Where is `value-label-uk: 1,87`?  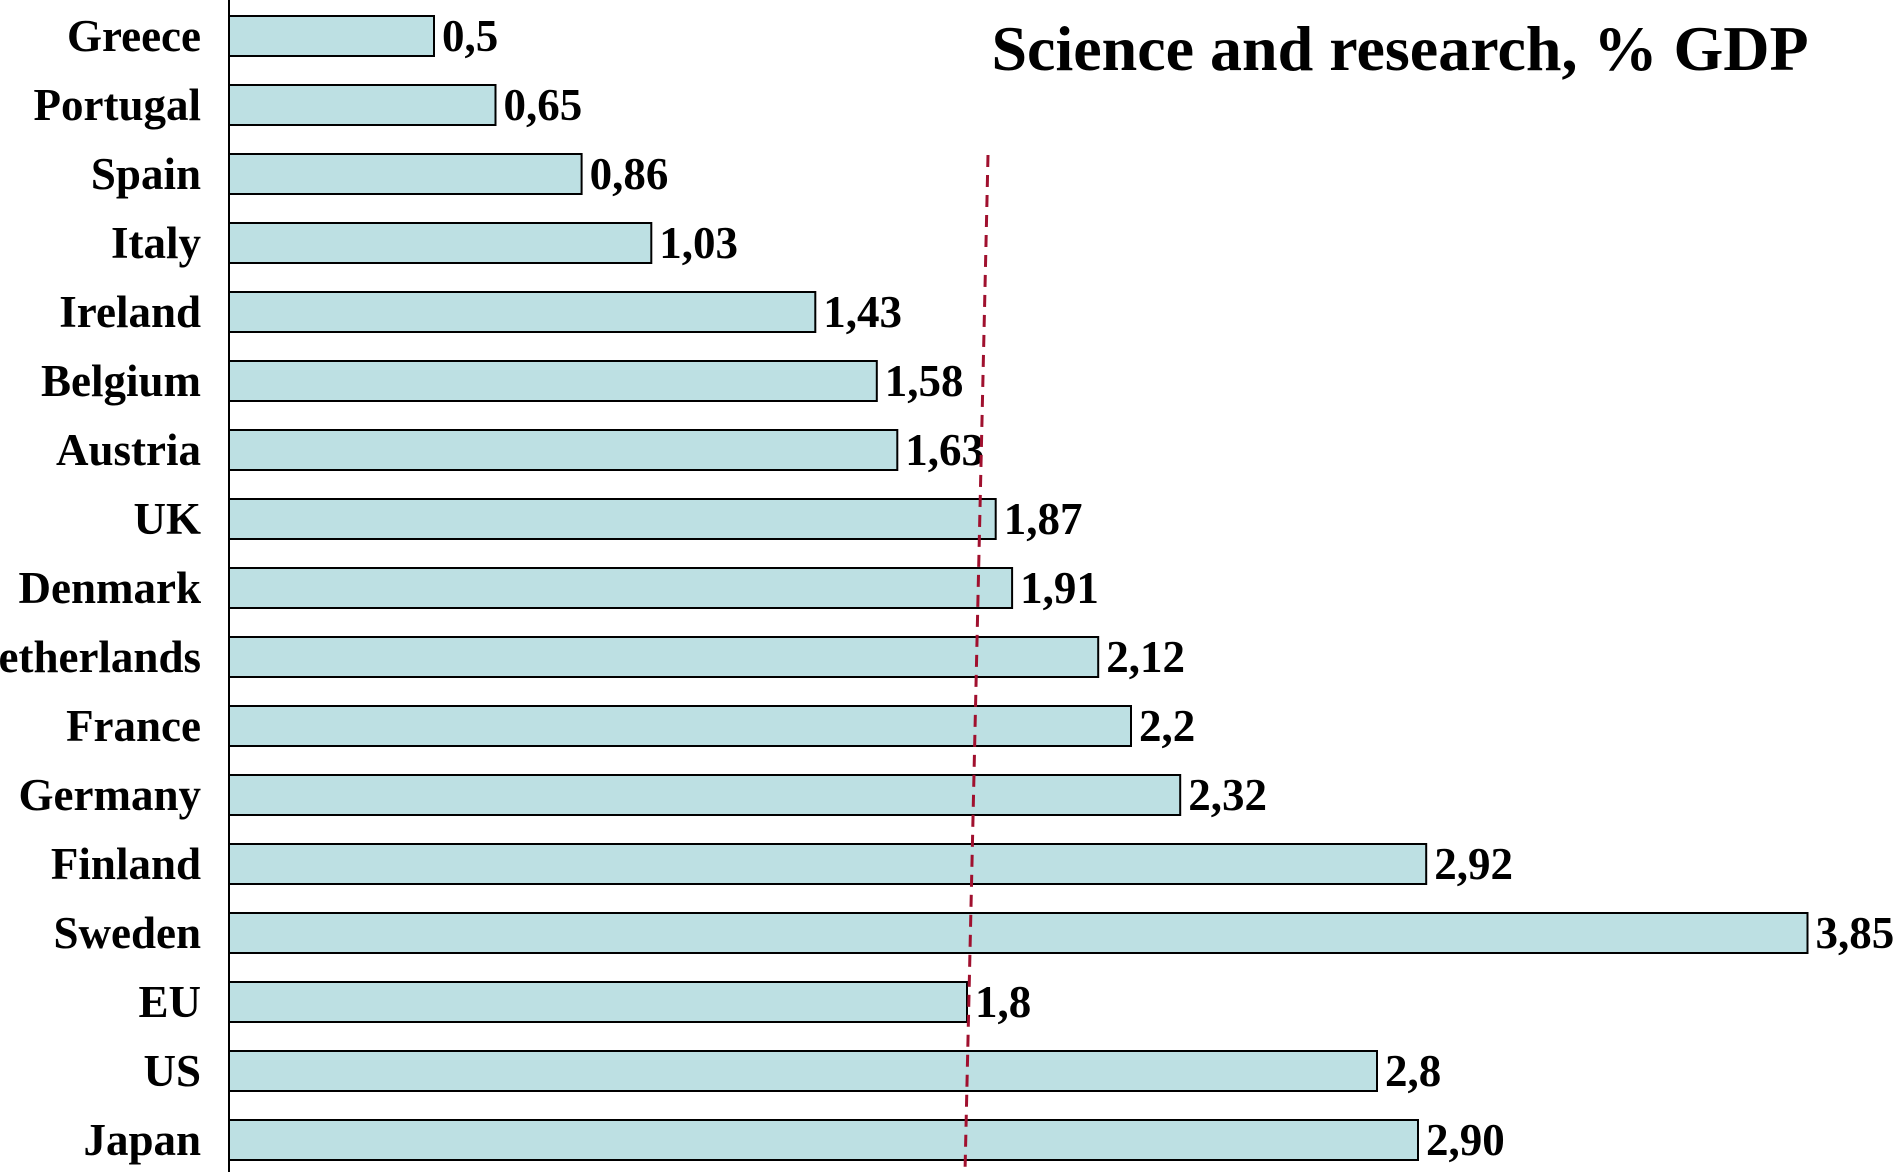 value-label-uk: 1,87 is located at coordinates (1043, 519).